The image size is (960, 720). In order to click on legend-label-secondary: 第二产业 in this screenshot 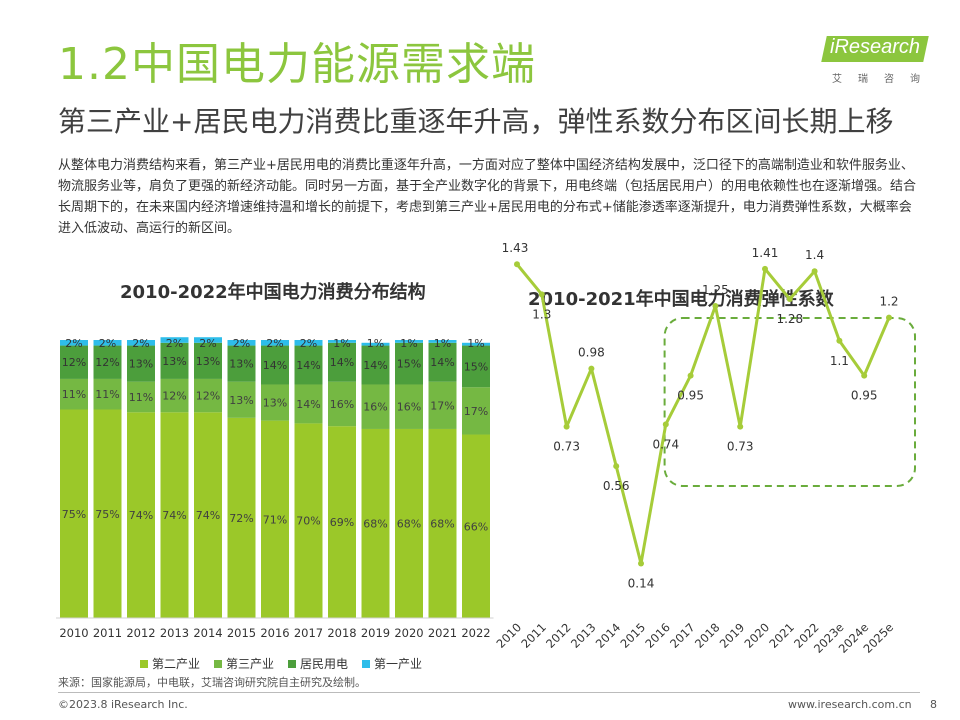, I will do `click(176, 664)`.